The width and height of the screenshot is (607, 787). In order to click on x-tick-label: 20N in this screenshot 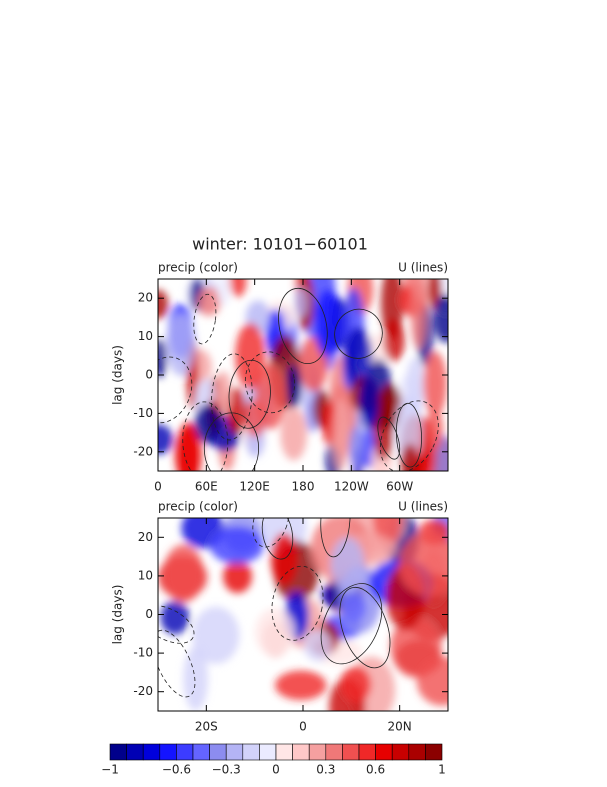, I will do `click(400, 727)`.